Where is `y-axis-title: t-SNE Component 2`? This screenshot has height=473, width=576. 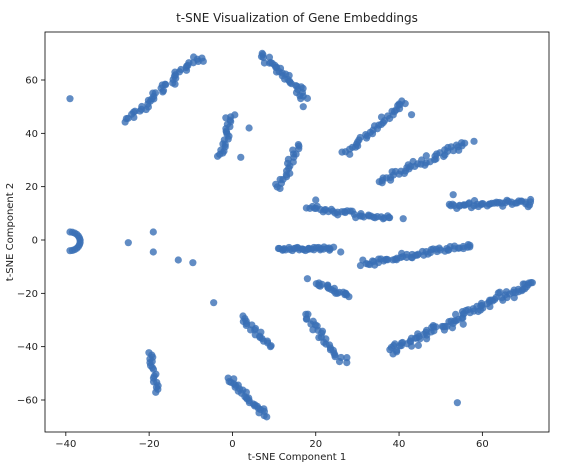 y-axis-title: t-SNE Component 2 is located at coordinates (10, 232).